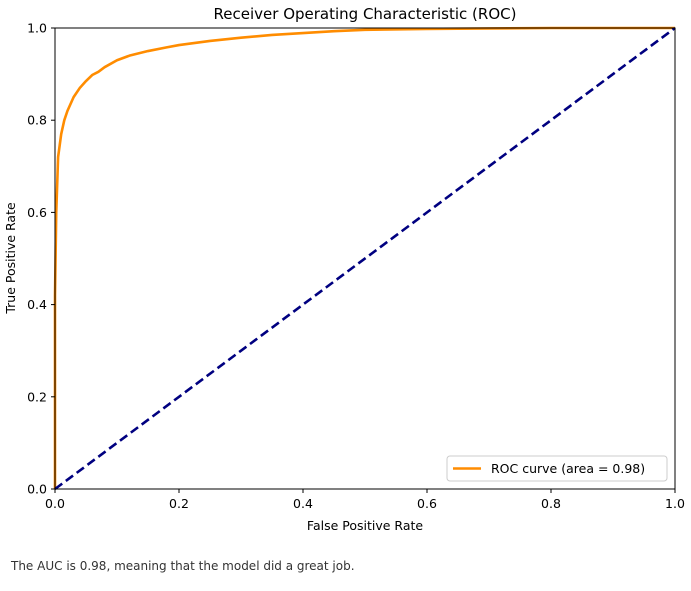 Image resolution: width=691 pixels, height=591 pixels. I want to click on y-axis-label: True Positive Rate, so click(10, 258).